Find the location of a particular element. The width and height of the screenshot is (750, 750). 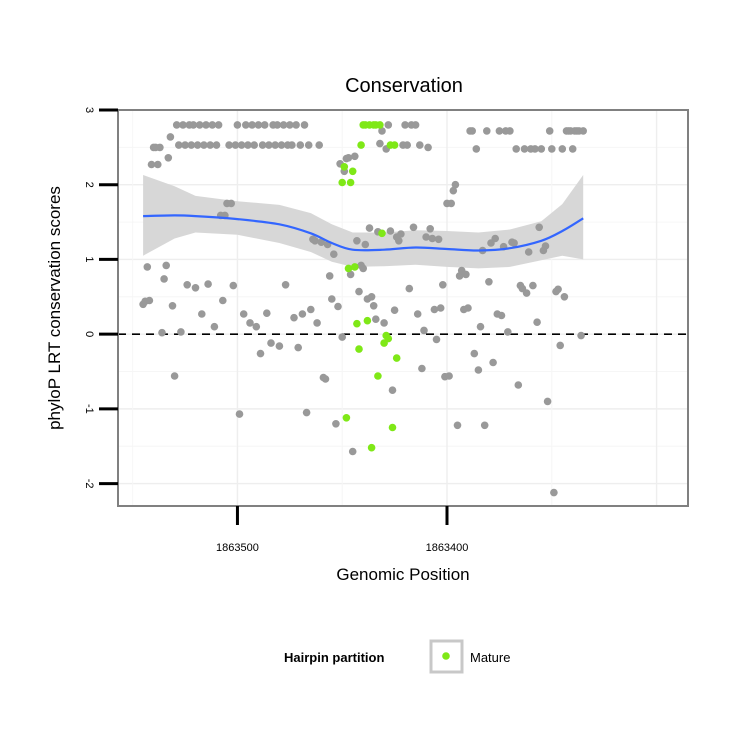

x-axis: 1863500 1863400 is located at coordinates (342, 530).